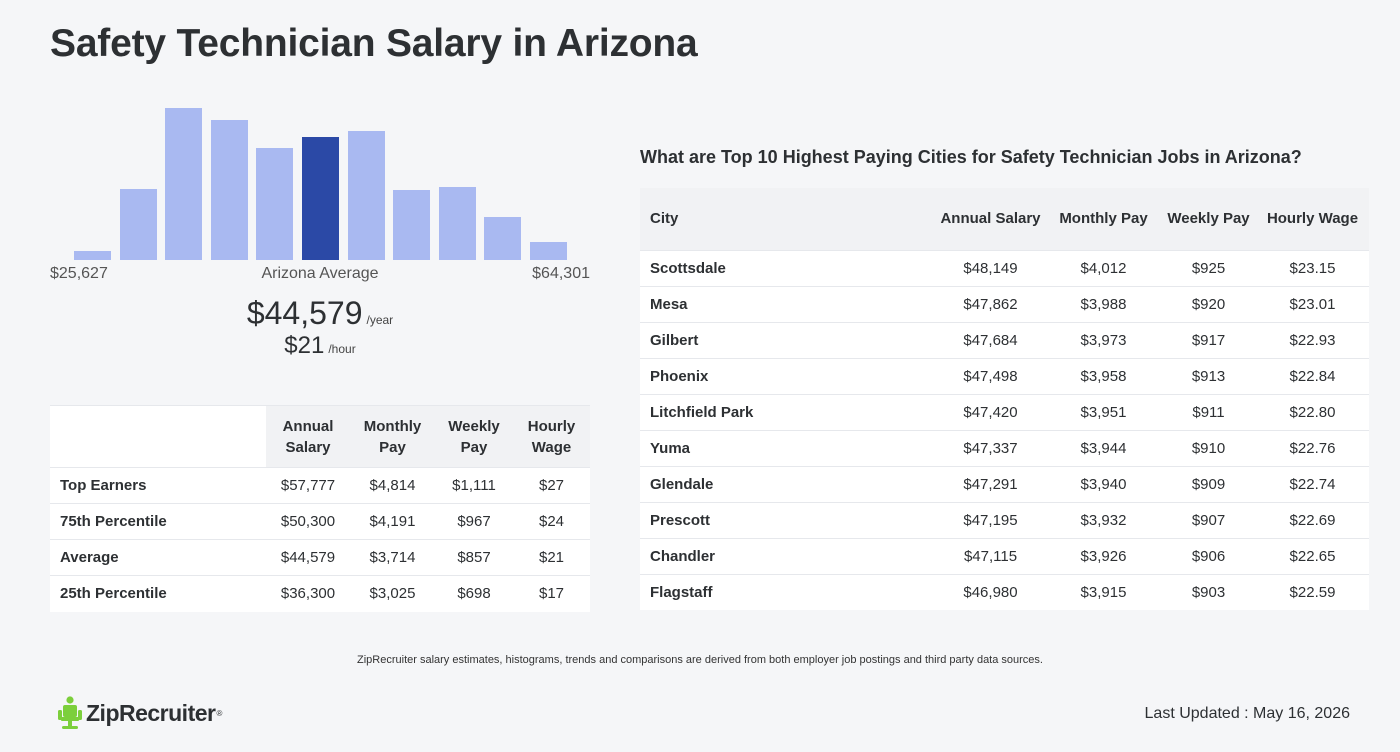 This screenshot has height=752, width=1400. Describe the element at coordinates (990, 268) in the screenshot. I see `annual-salary-cell: $48,149` at that location.